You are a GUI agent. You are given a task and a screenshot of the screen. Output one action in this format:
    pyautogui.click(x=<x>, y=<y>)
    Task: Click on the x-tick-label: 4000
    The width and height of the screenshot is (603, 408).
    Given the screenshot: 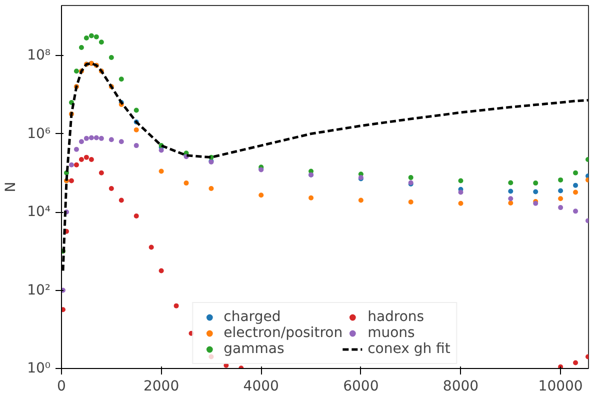 What is the action you would take?
    pyautogui.click(x=261, y=386)
    